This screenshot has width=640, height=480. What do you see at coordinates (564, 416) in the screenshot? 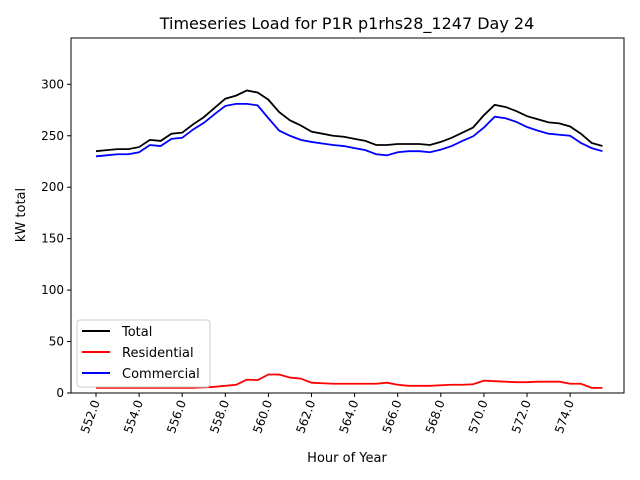
I see `x-tick-label: 574.0` at bounding box center [564, 416].